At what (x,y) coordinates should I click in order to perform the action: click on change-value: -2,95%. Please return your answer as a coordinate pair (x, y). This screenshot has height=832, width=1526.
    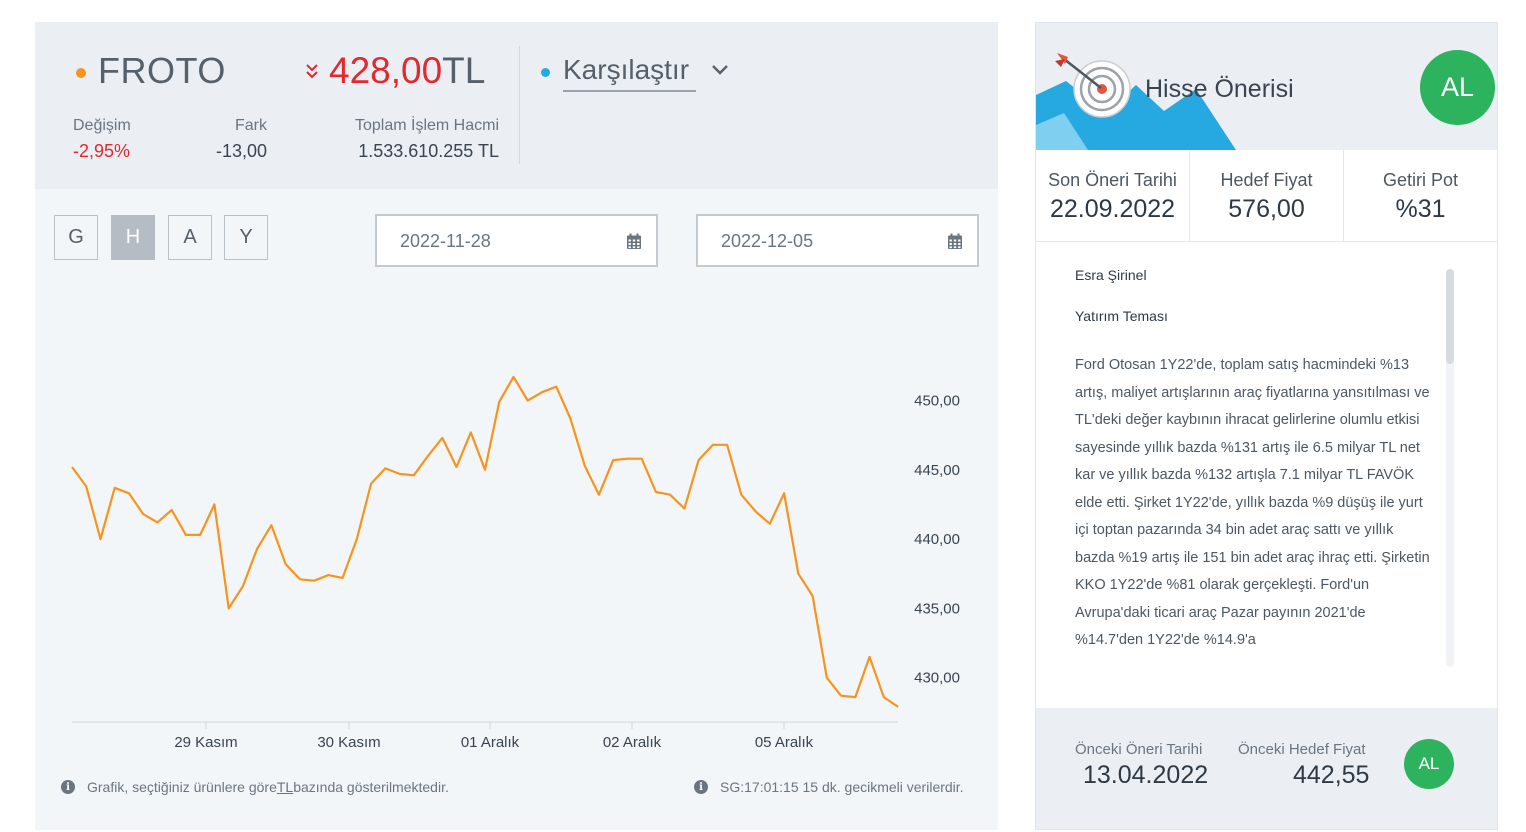
    Looking at the image, I should click on (102, 151).